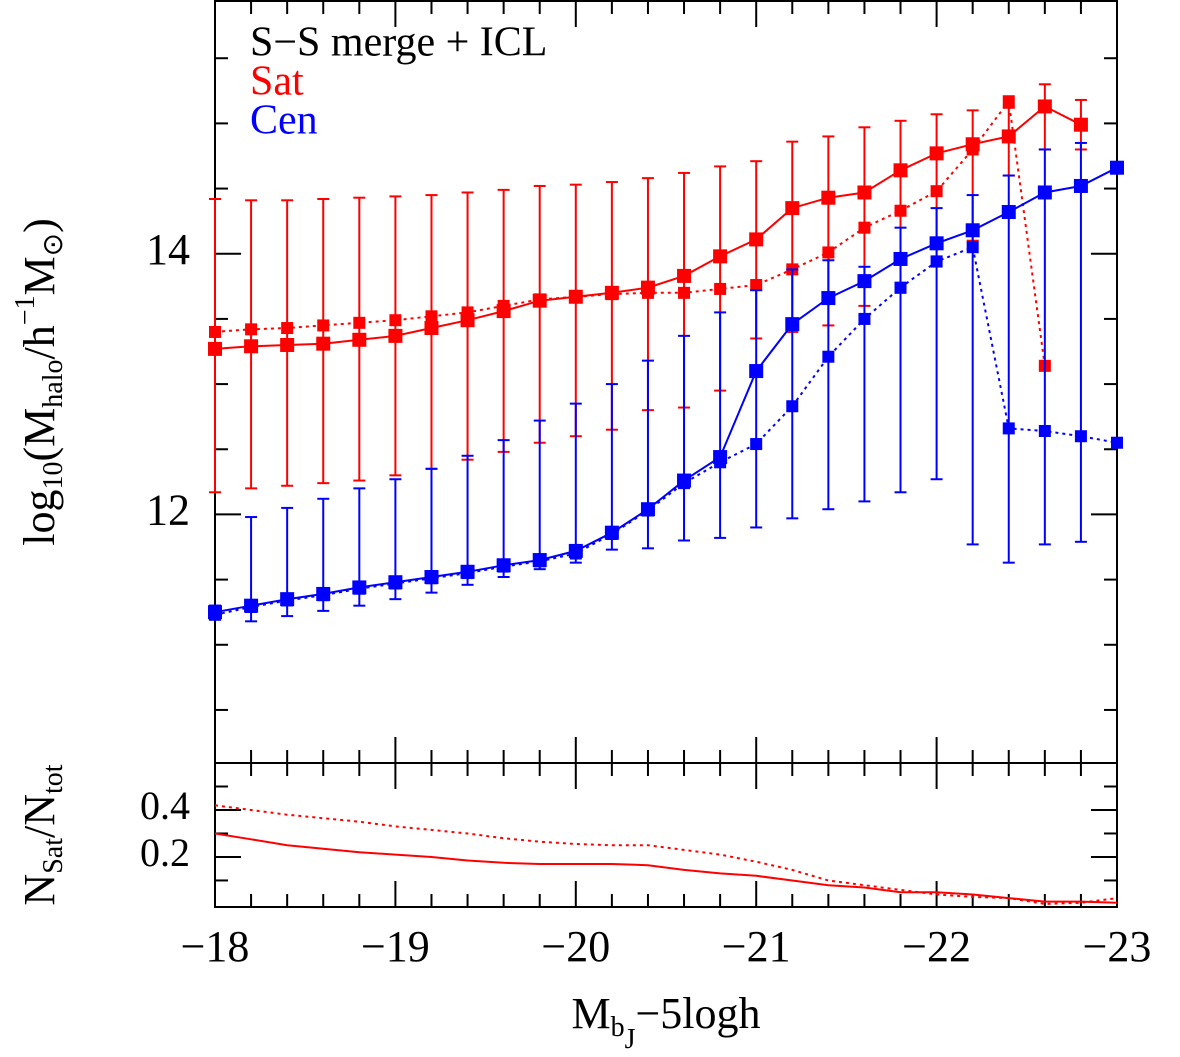 This screenshot has height=1057, width=1180. What do you see at coordinates (53, 856) in the screenshot?
I see `y-axis-label-part: Sat` at bounding box center [53, 856].